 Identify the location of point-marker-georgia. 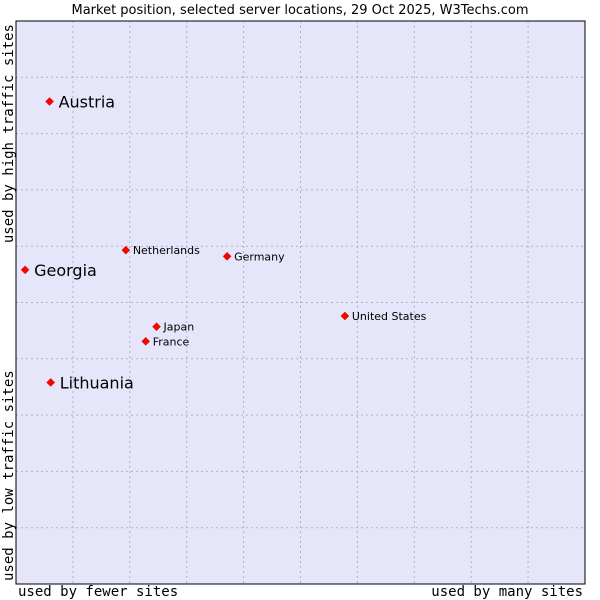
(25, 270).